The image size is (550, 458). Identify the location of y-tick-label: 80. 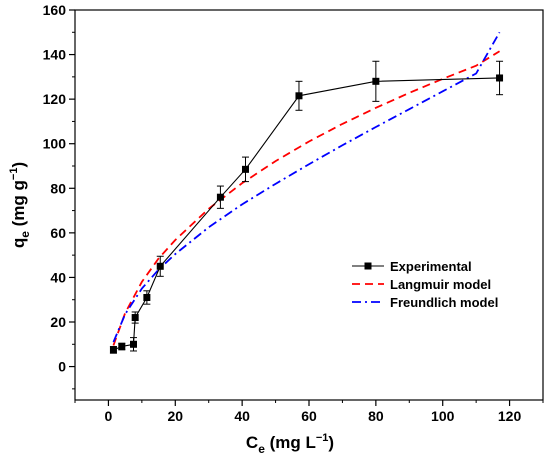
(58, 188).